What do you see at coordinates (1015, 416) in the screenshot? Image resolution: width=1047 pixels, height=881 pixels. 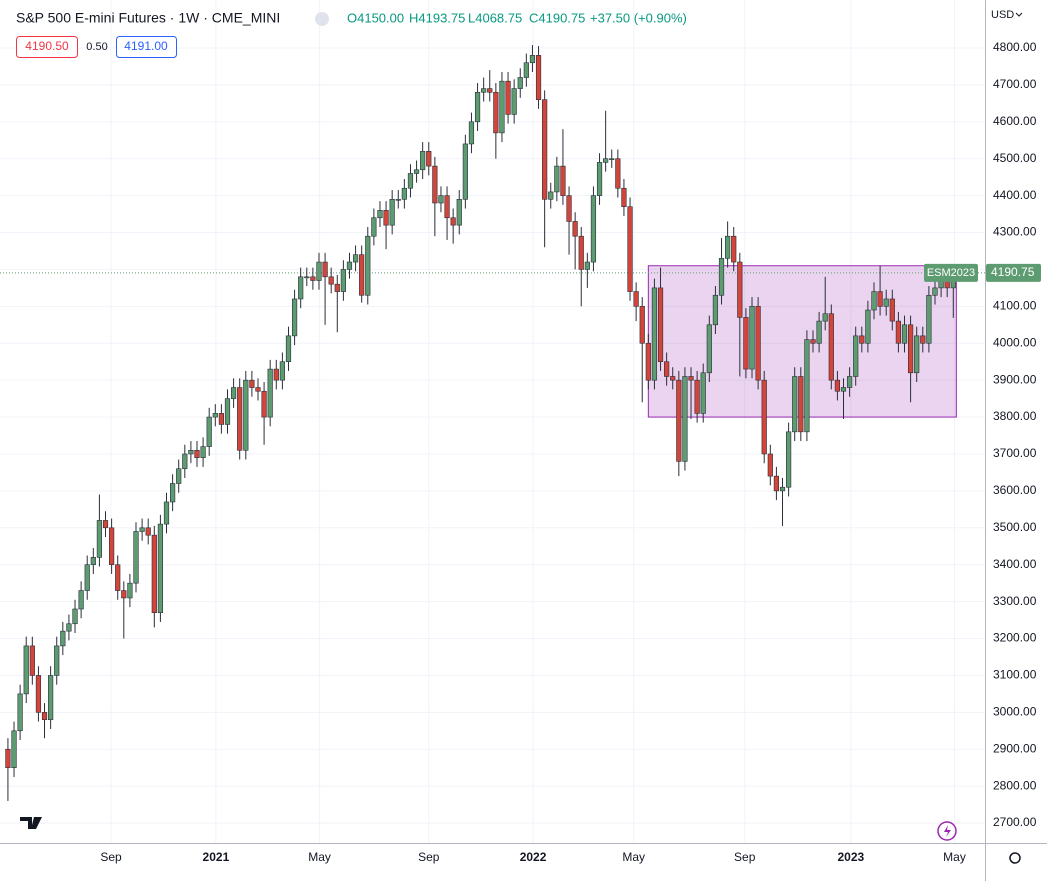 I see `y-tick-label: 3800.00` at bounding box center [1015, 416].